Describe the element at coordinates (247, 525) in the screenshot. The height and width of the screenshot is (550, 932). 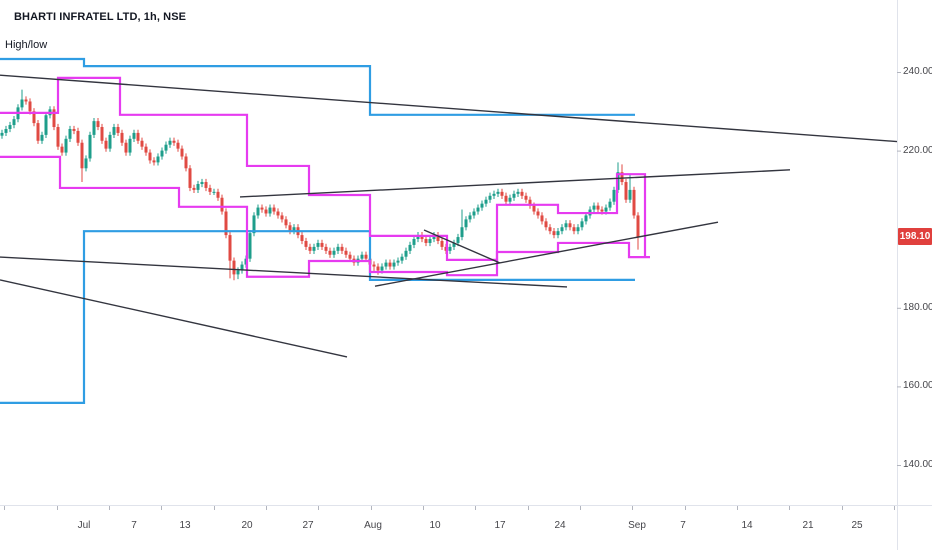
I see `time-tick-label: 20` at that location.